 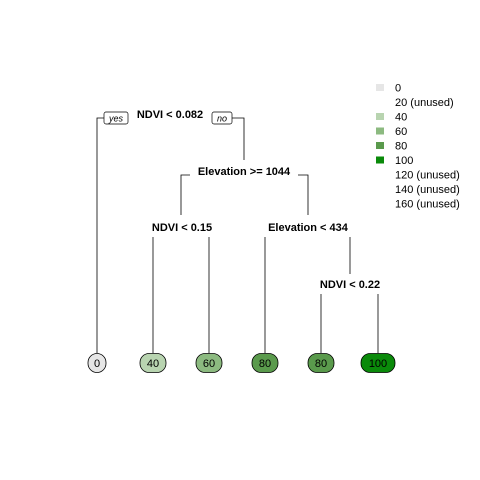 I want to click on leaf-nodes: 0 40 60 80 80 100, so click(x=241, y=363).